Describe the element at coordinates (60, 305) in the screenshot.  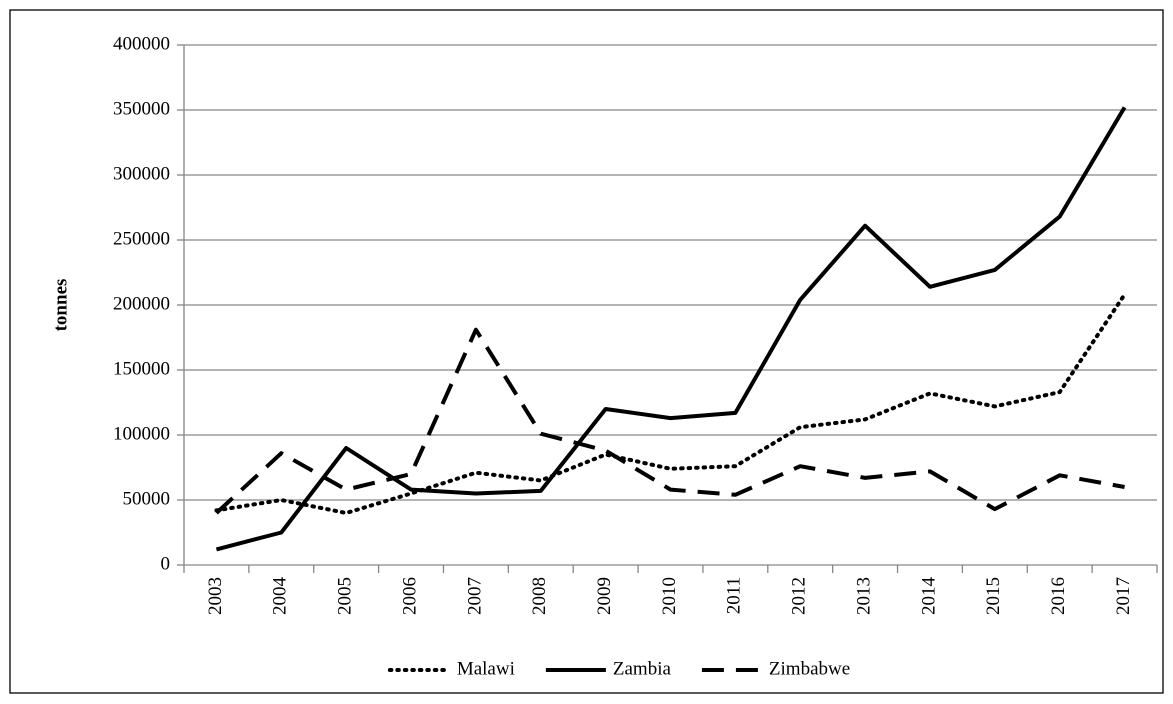
I see `y-axis-label: tonnes` at that location.